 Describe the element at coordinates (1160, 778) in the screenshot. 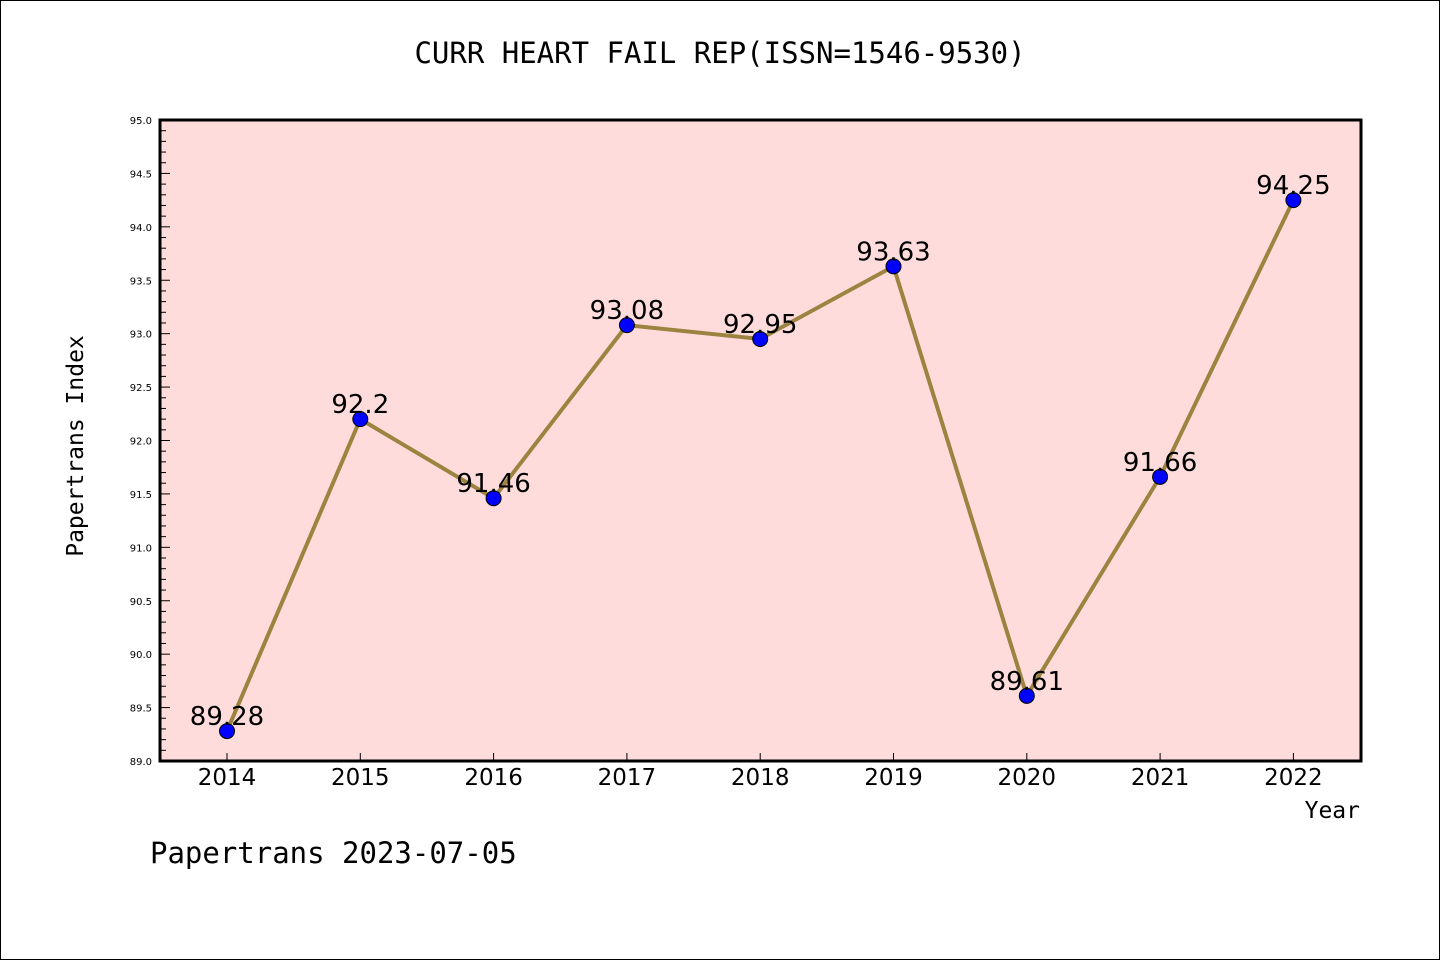

I see `x-tick-label: 2021` at that location.